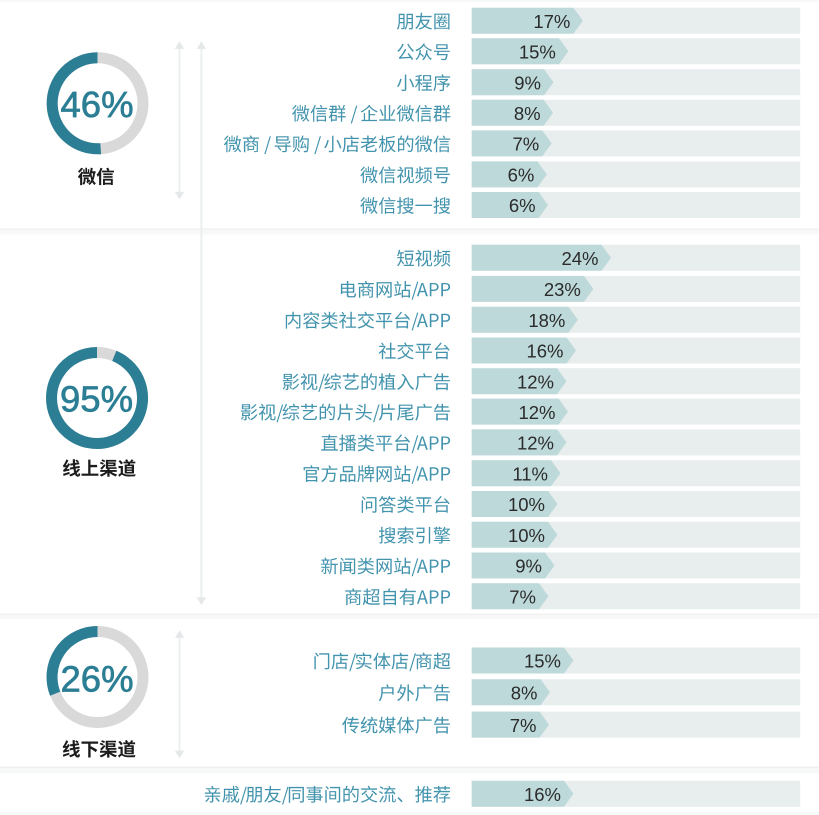 Image resolution: width=819 pixels, height=815 pixels. I want to click on svg-text: 95%, so click(96, 398).